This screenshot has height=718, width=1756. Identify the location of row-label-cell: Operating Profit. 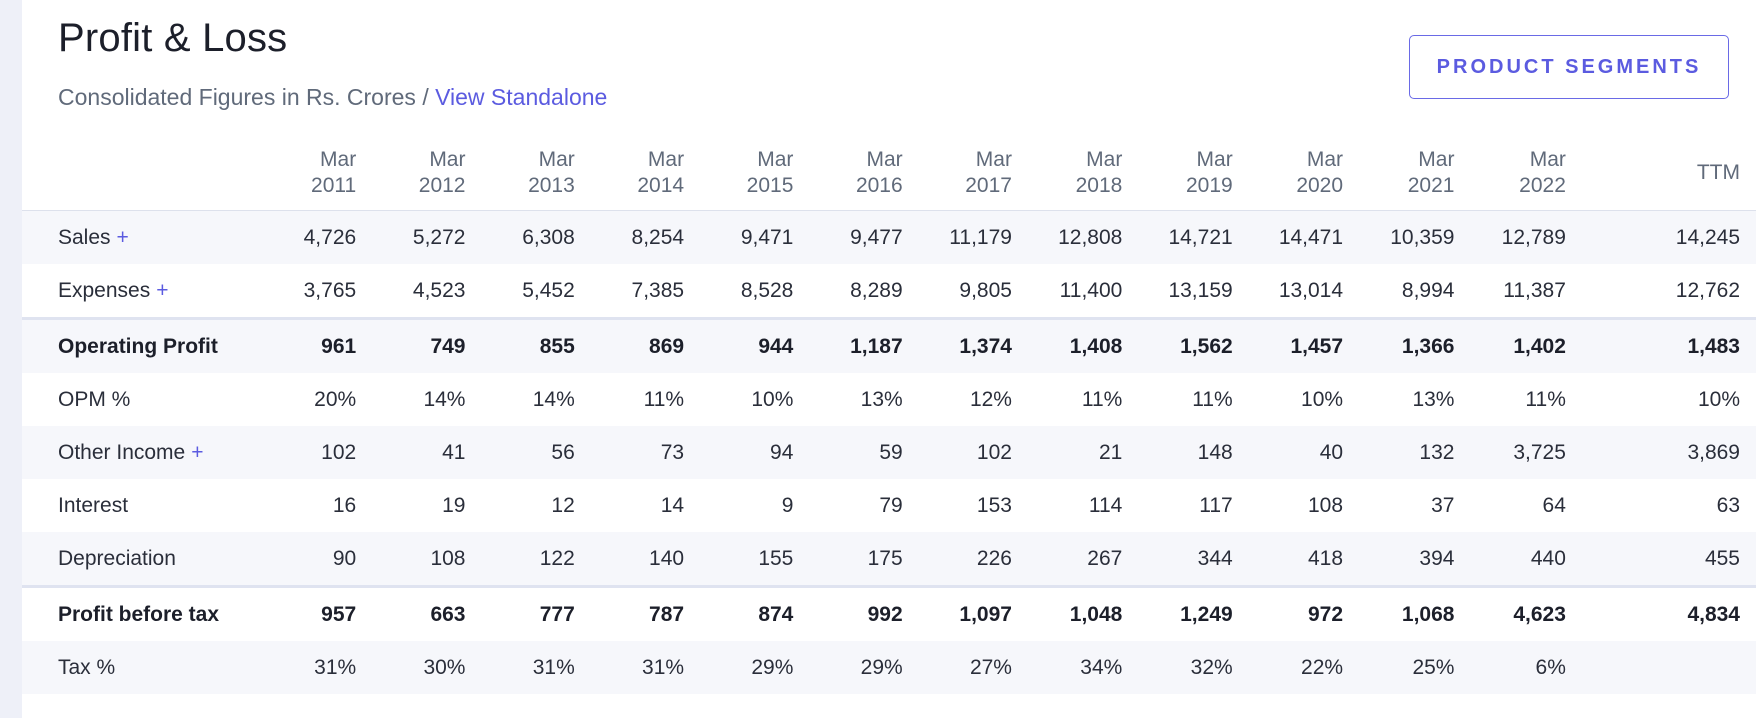
(137, 345).